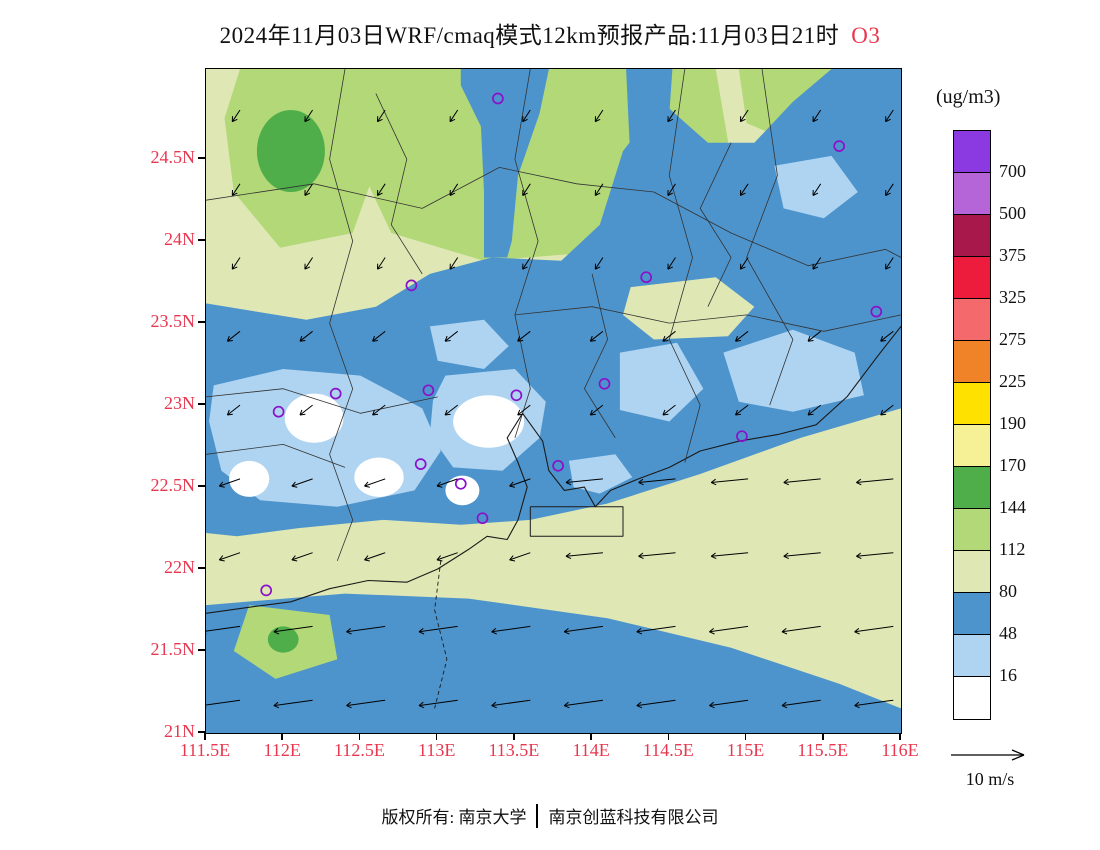 Image resolution: width=1100 pixels, height=850 pixels. I want to click on colorbar-unit: (ug/m3), so click(968, 97).